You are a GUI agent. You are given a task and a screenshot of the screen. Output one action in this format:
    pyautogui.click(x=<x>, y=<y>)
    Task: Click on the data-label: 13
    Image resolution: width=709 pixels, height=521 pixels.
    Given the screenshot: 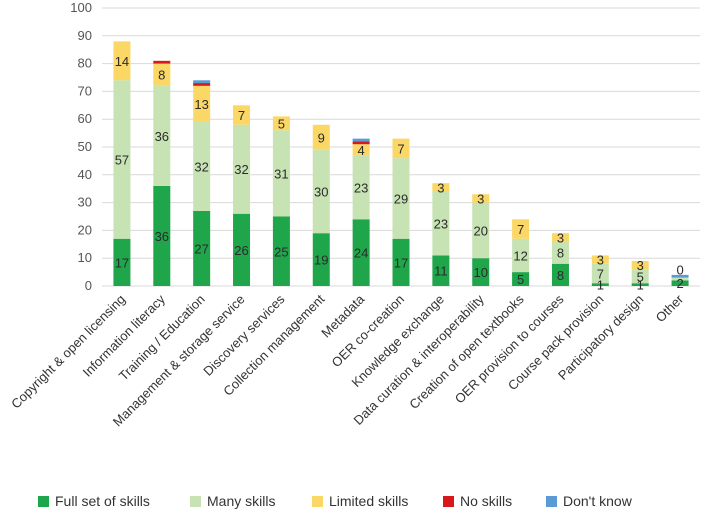 What is the action you would take?
    pyautogui.click(x=201, y=104)
    